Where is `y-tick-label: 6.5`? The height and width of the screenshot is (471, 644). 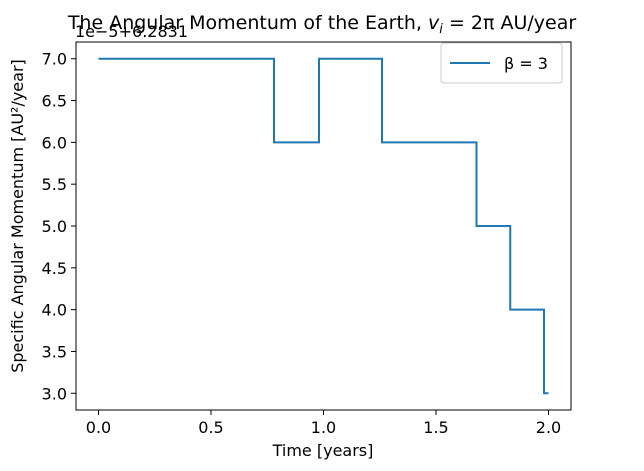
y-tick-label: 6.5 is located at coordinates (54, 101).